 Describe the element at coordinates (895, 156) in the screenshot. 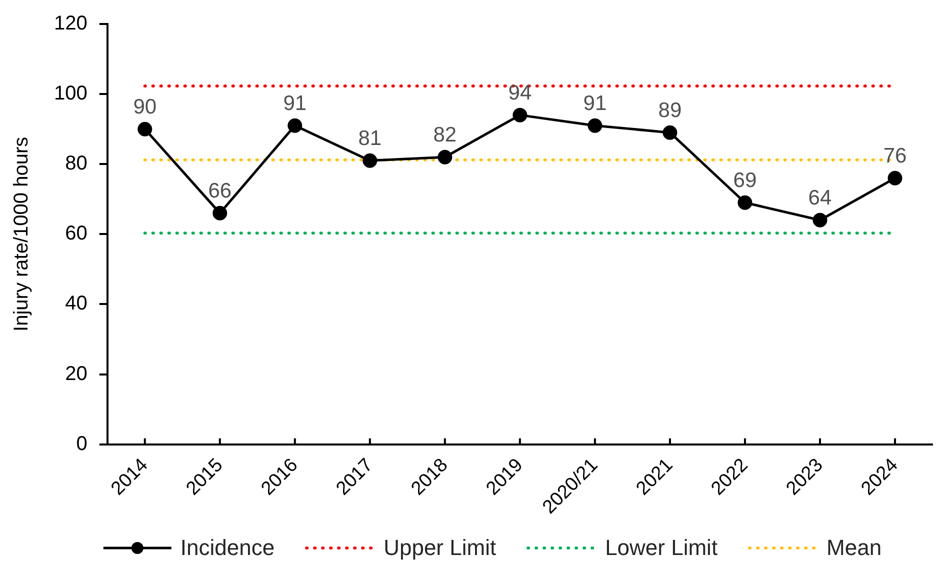

I see `data-label: 76` at that location.